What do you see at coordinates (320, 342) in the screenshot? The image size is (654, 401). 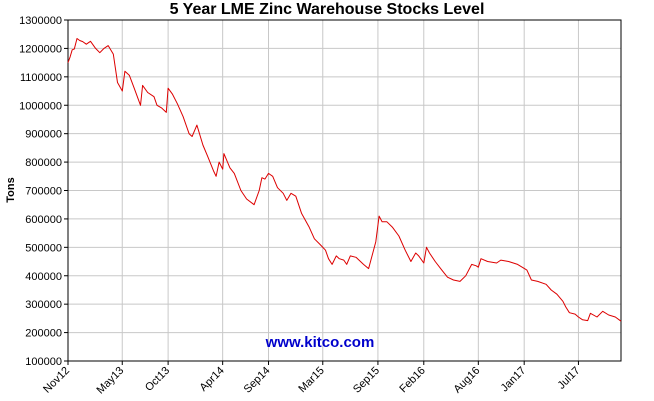 I see `watermark-text: www.kitco.com` at bounding box center [320, 342].